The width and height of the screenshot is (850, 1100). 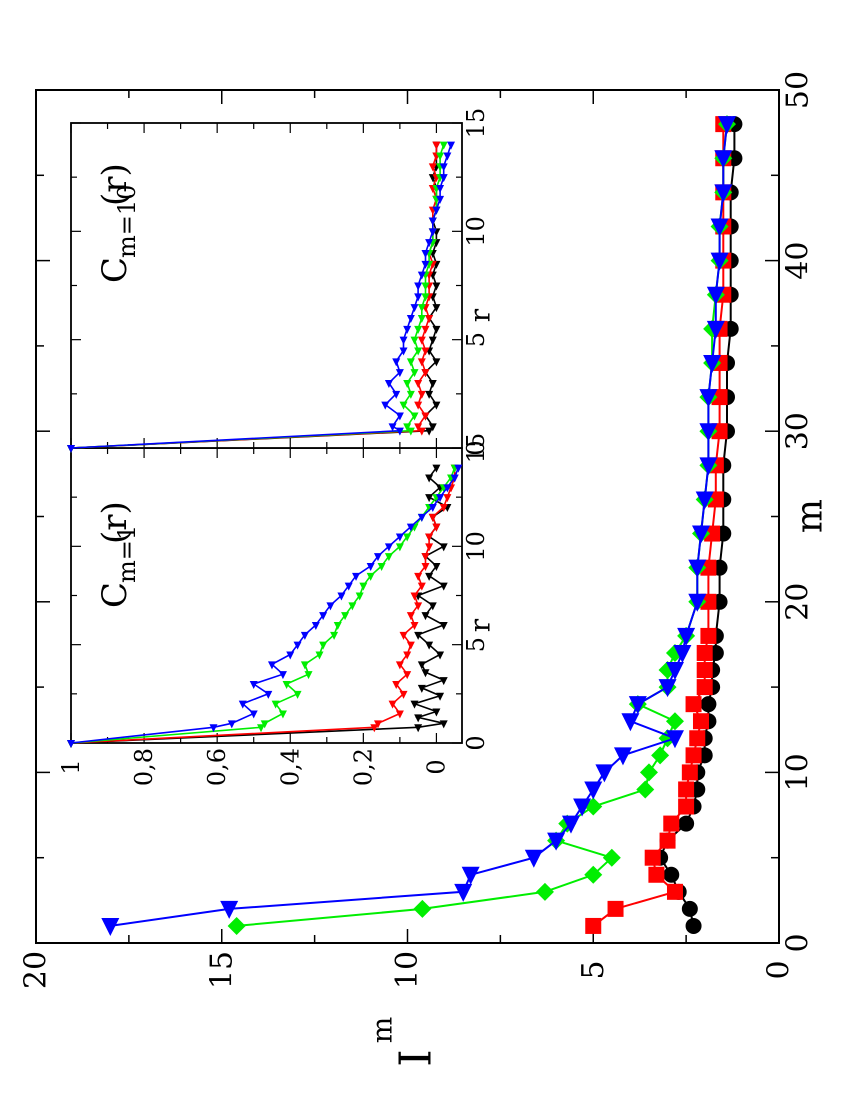 I want to click on m-tick-label: 10, so click(x=798, y=772).